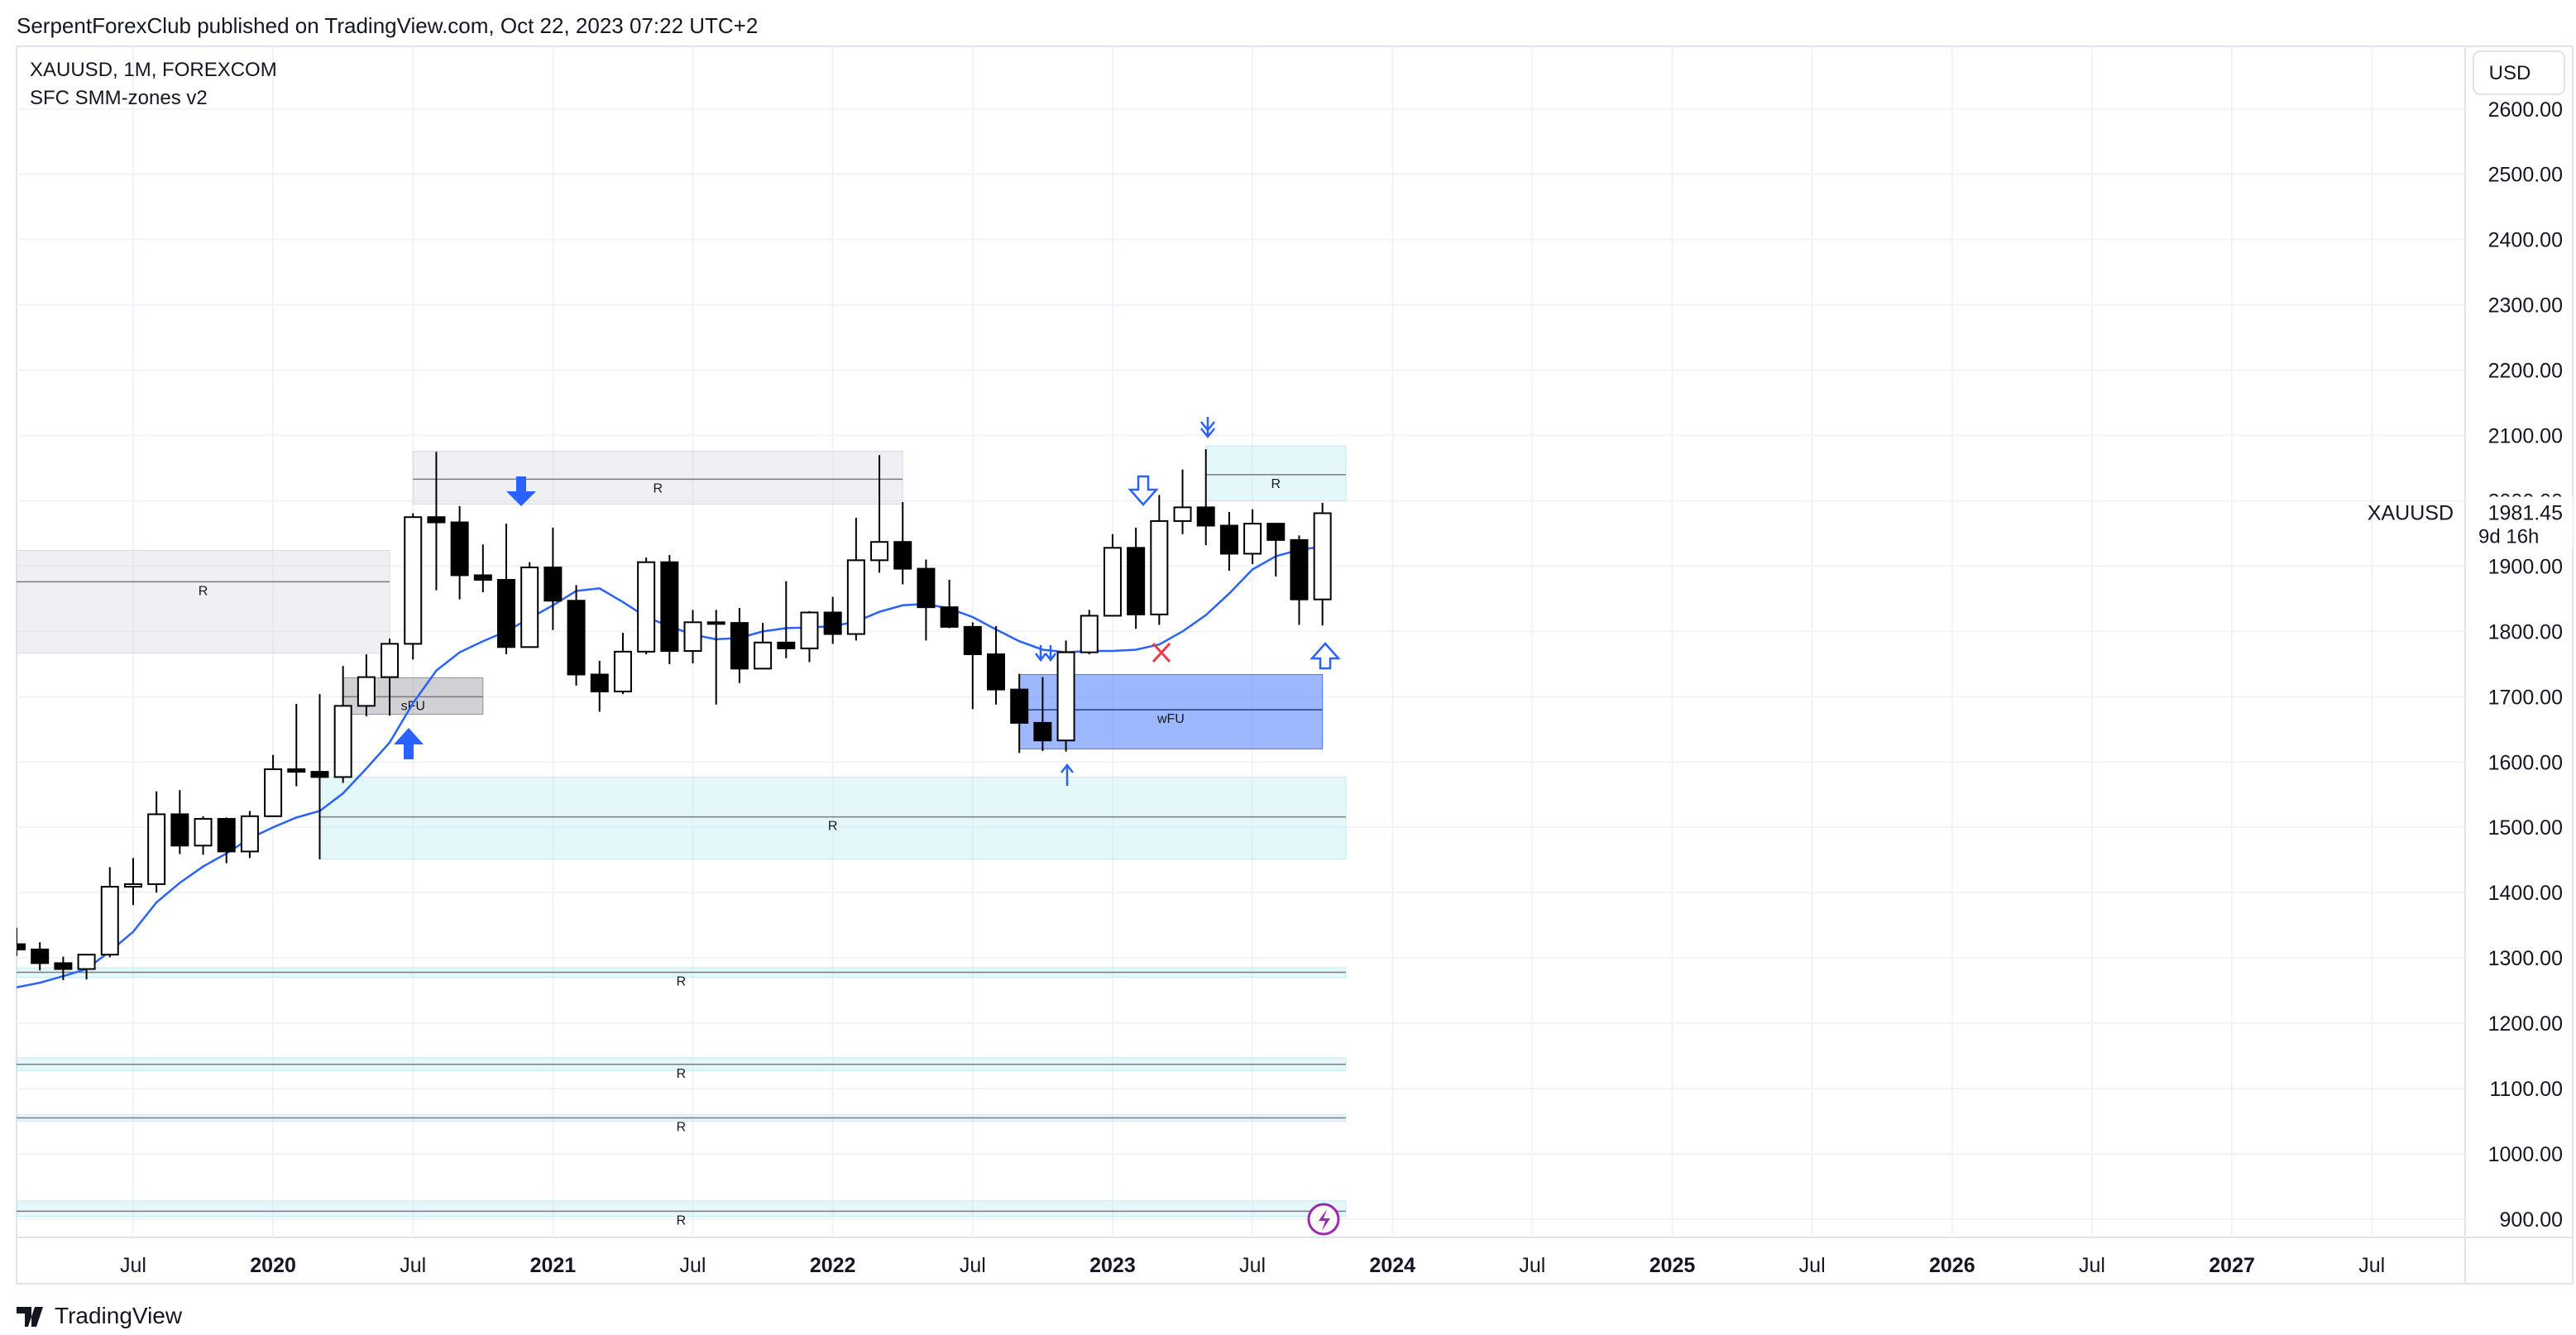 The width and height of the screenshot is (2576, 1335). What do you see at coordinates (2525, 241) in the screenshot?
I see `y-tick-label: 2400.00` at bounding box center [2525, 241].